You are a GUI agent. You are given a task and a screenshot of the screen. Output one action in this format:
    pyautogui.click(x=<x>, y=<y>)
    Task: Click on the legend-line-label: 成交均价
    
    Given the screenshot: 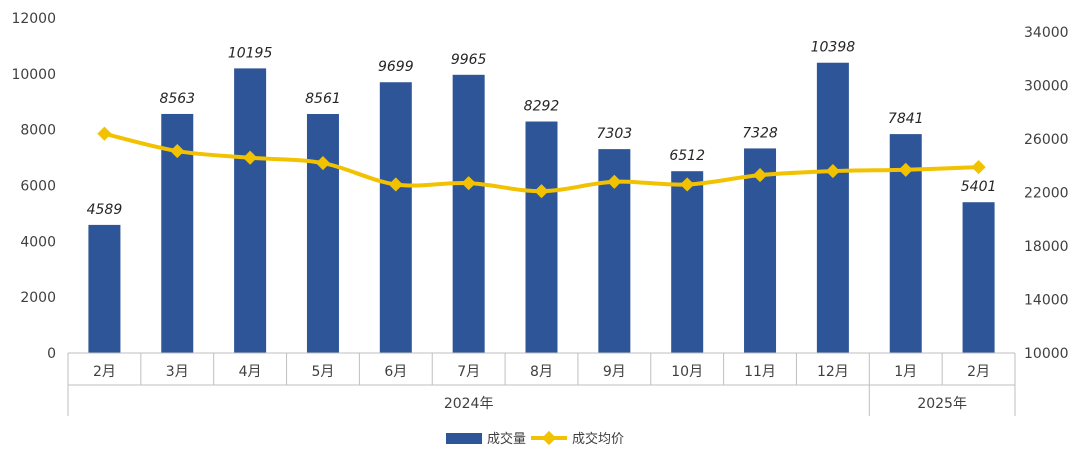 What is the action you would take?
    pyautogui.click(x=598, y=439)
    